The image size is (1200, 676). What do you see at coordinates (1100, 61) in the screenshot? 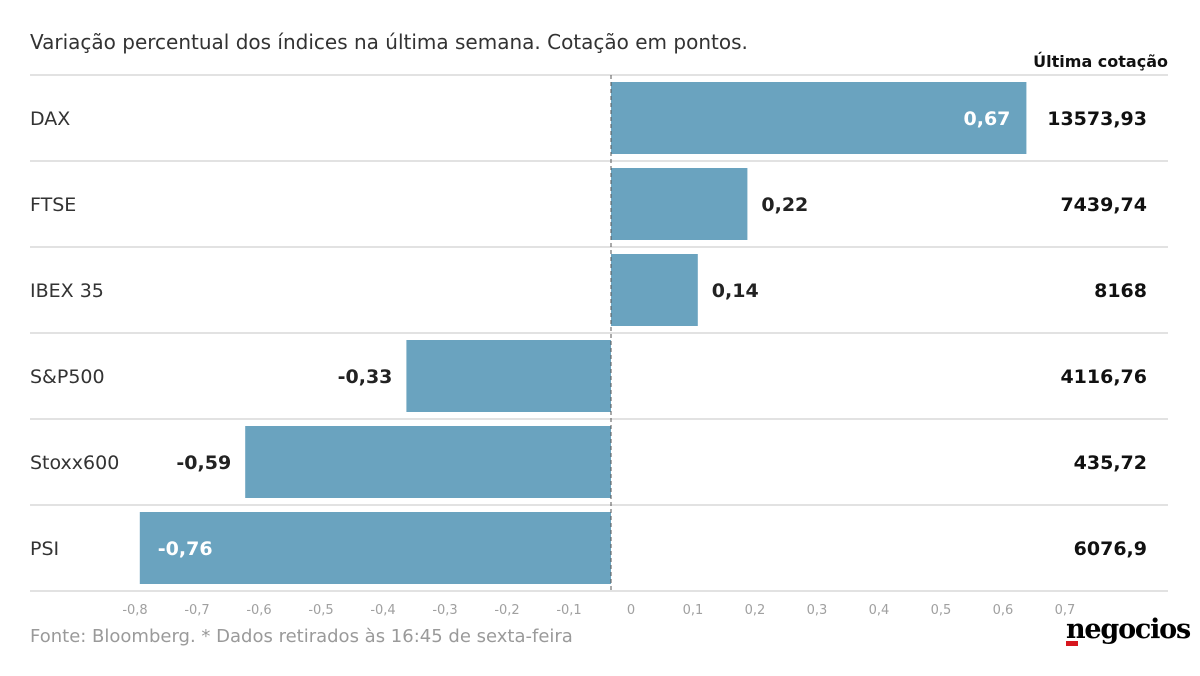
I see `last-quote-header: Última cotação` at bounding box center [1100, 61].